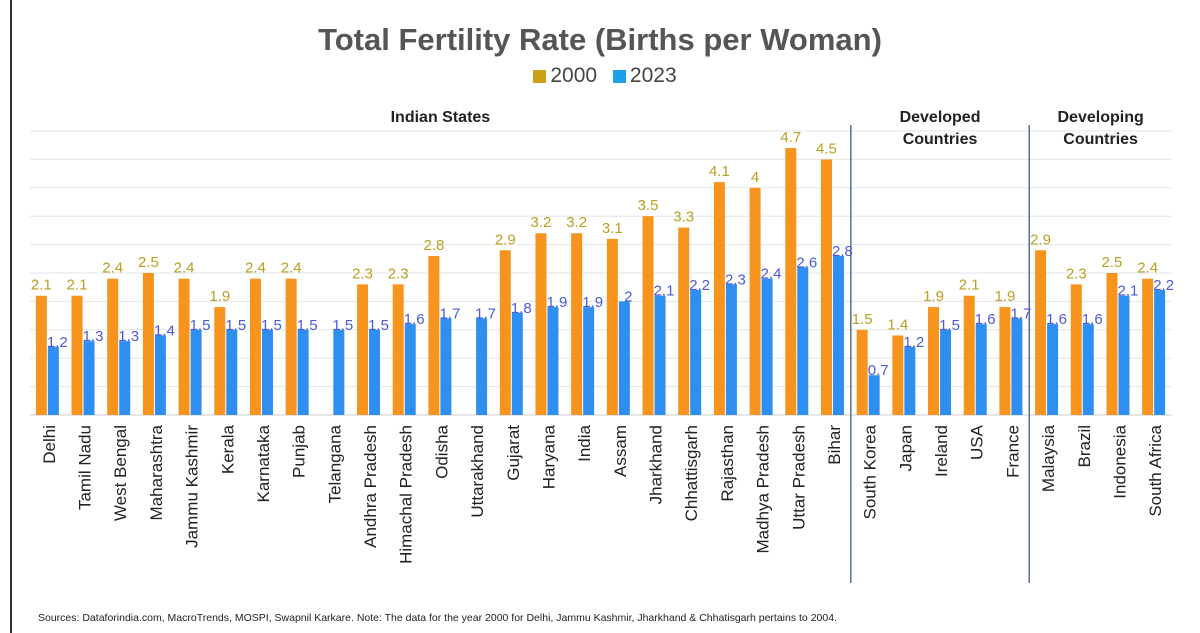 Image resolution: width=1200 pixels, height=633 pixels. What do you see at coordinates (1048, 458) in the screenshot?
I see `x-tick-label: Malaysia` at bounding box center [1048, 458].